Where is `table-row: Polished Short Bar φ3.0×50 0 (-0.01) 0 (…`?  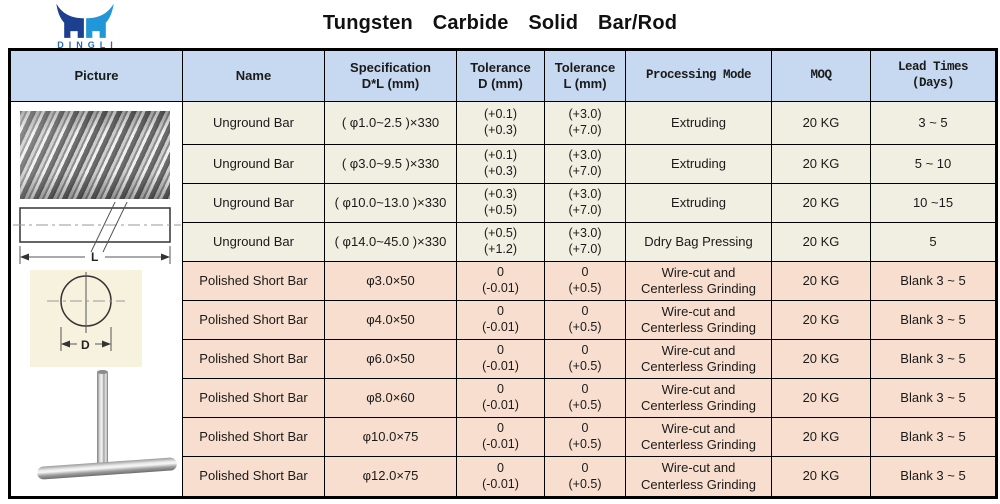
table-row: Polished Short Bar φ3.0×50 0 (-0.01) 0 (… is located at coordinates (589, 281).